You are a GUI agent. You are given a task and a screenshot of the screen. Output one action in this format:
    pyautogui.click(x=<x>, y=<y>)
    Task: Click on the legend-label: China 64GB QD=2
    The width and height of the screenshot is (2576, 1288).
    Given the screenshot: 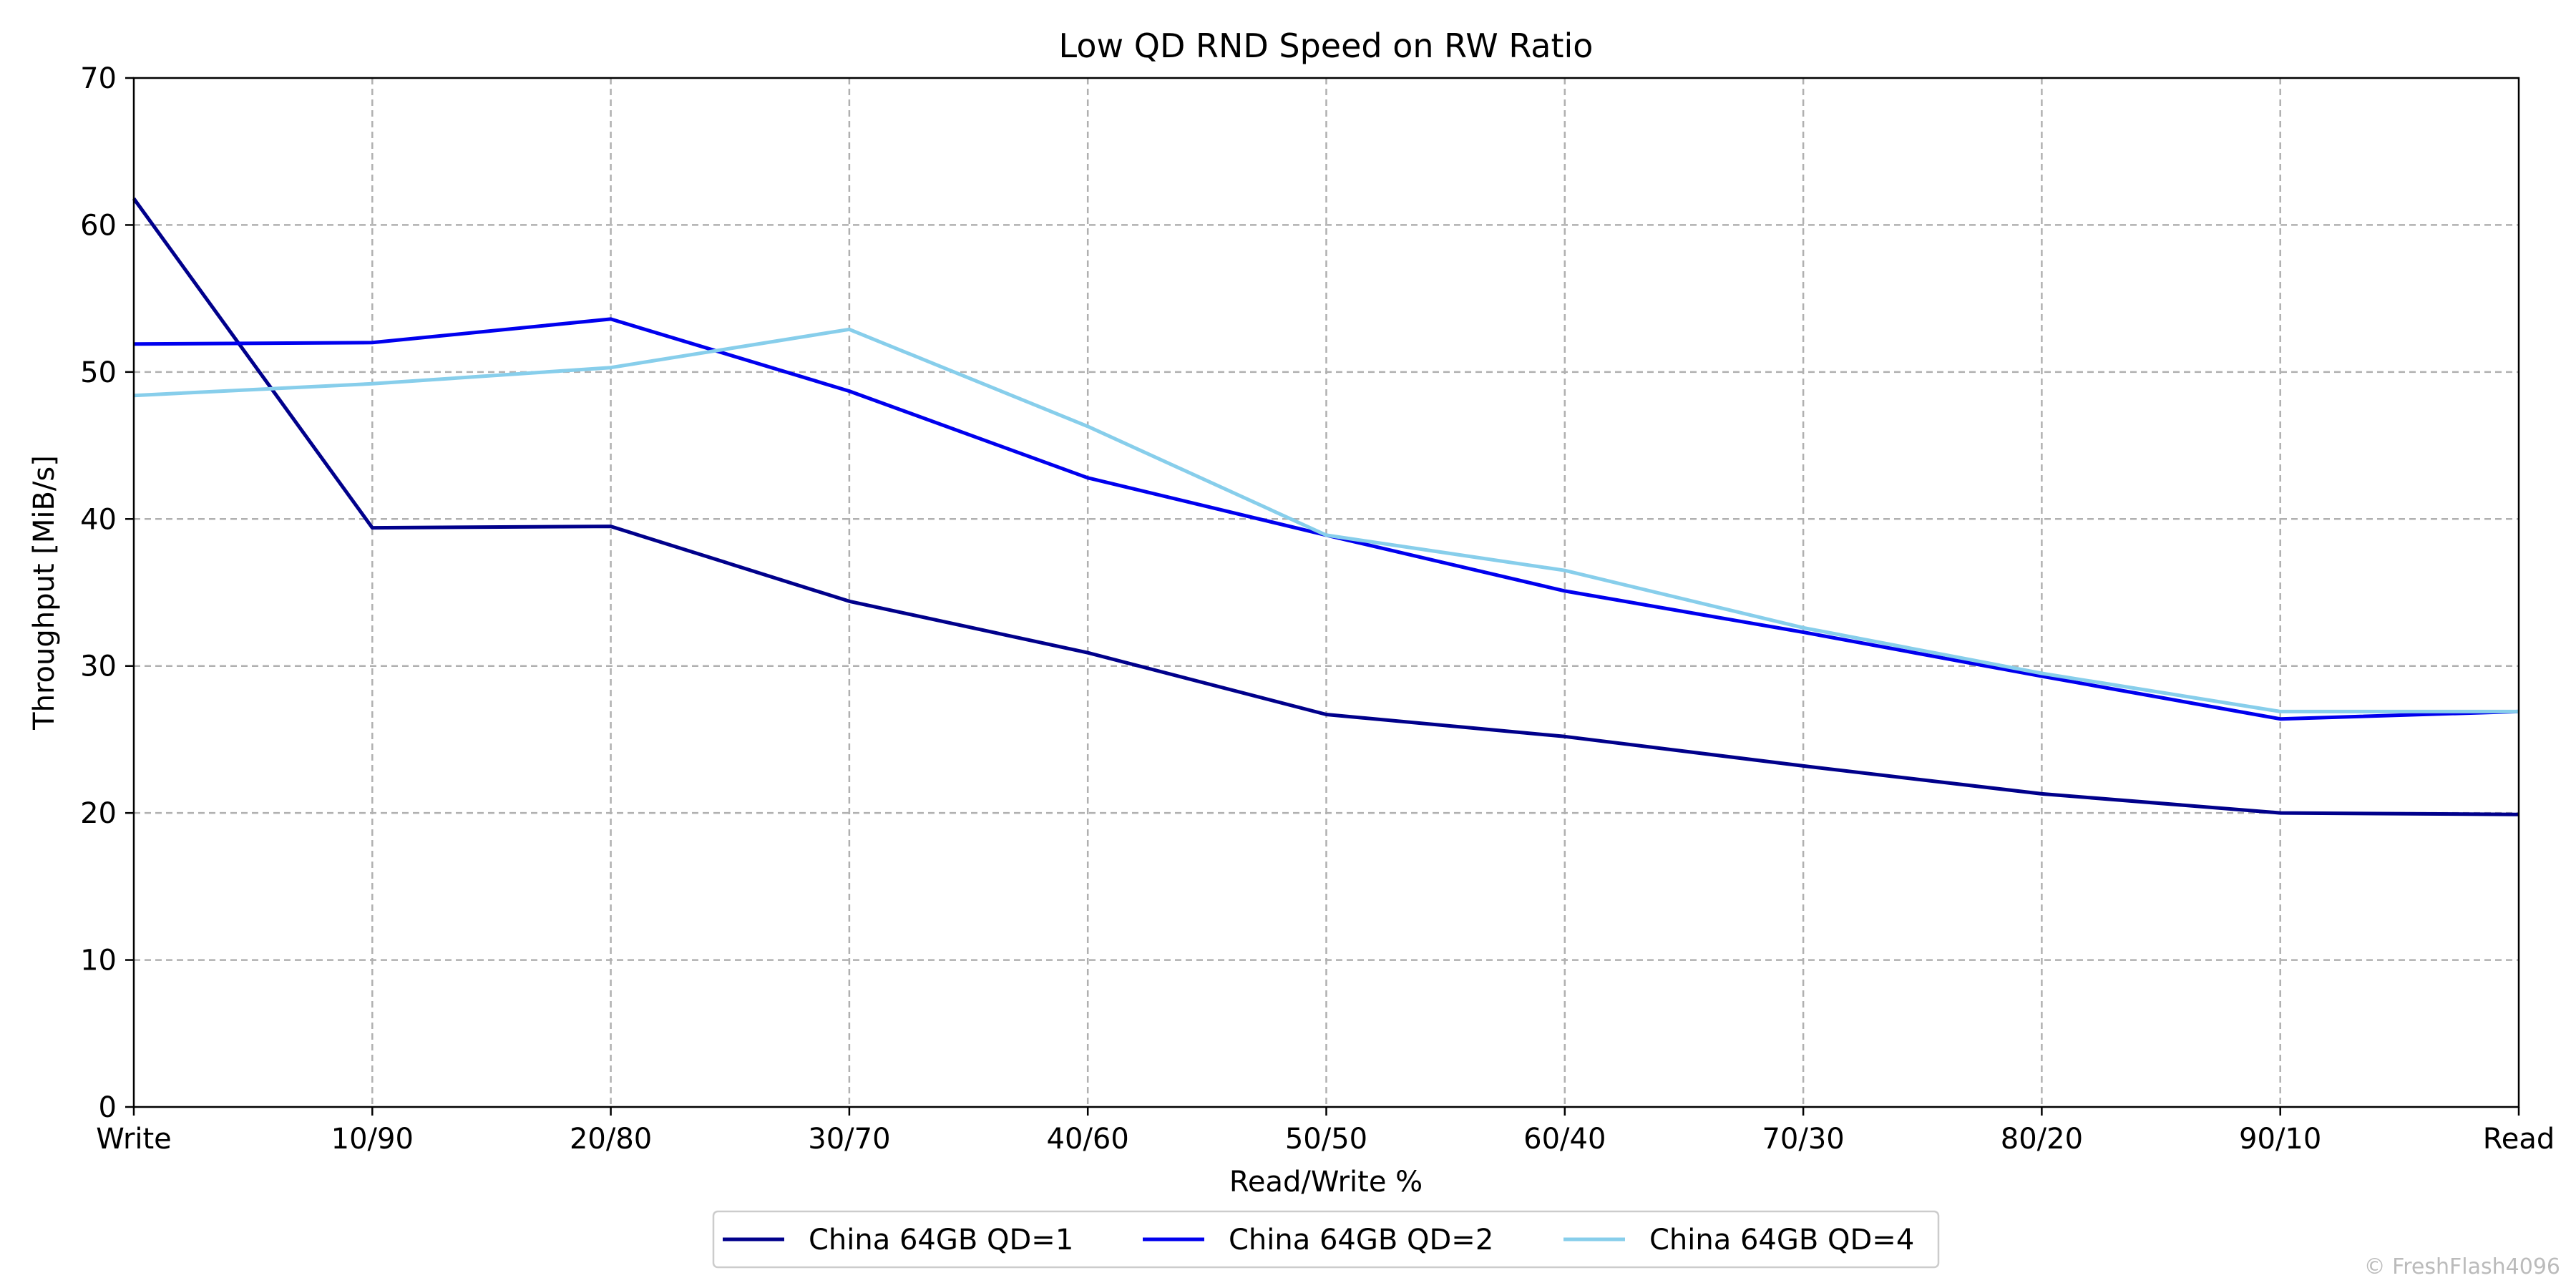 What is the action you would take?
    pyautogui.click(x=1361, y=1240)
    